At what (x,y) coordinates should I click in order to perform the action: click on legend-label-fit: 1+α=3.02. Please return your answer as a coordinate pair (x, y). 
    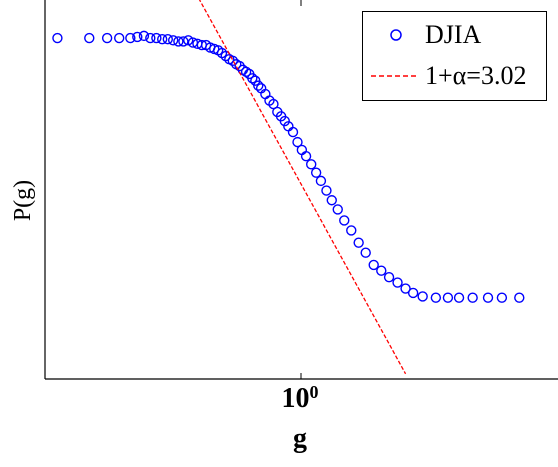
    Looking at the image, I should click on (476, 75).